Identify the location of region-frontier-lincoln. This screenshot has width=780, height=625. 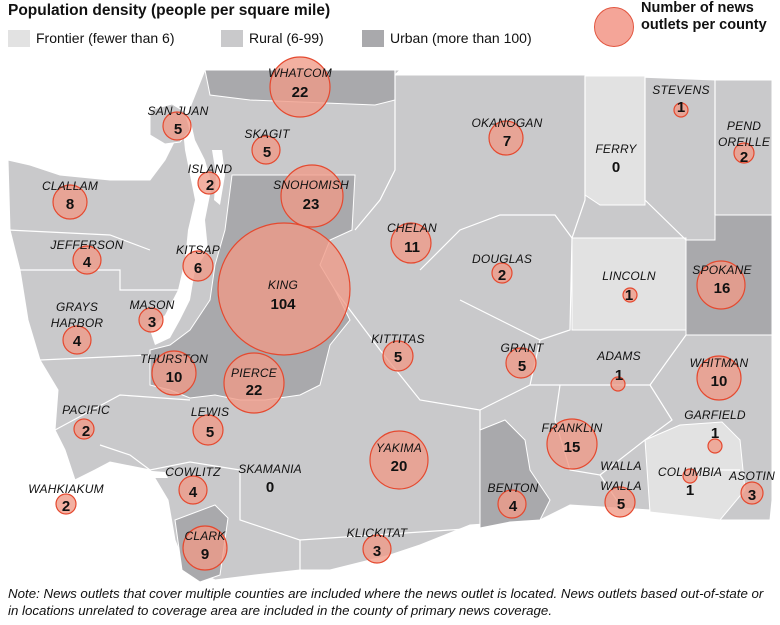
(629, 284).